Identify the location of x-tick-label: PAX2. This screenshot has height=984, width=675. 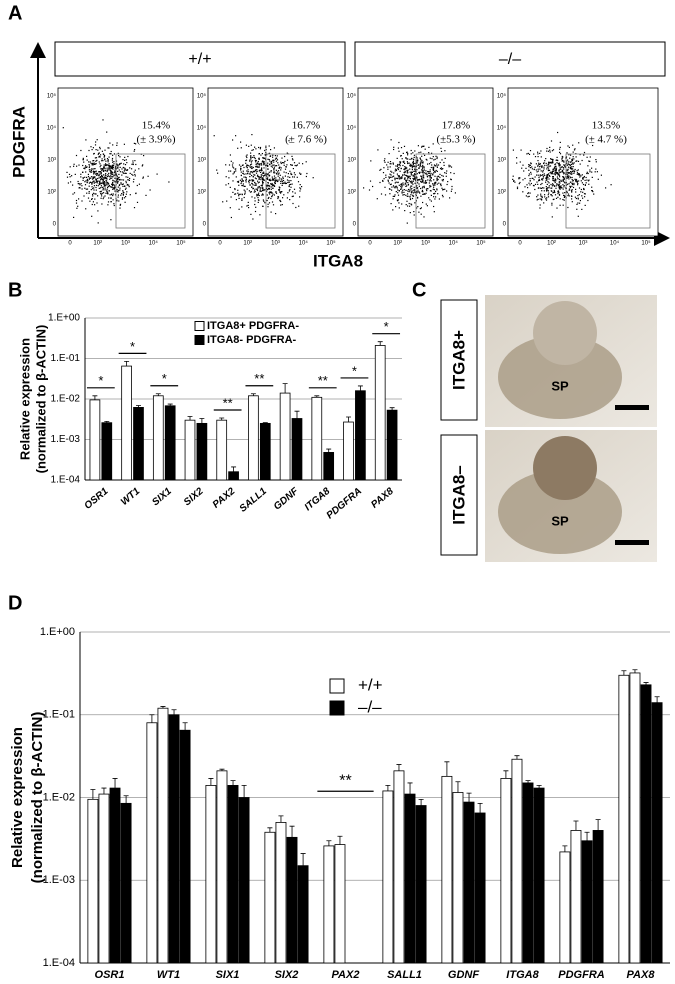
(346, 975).